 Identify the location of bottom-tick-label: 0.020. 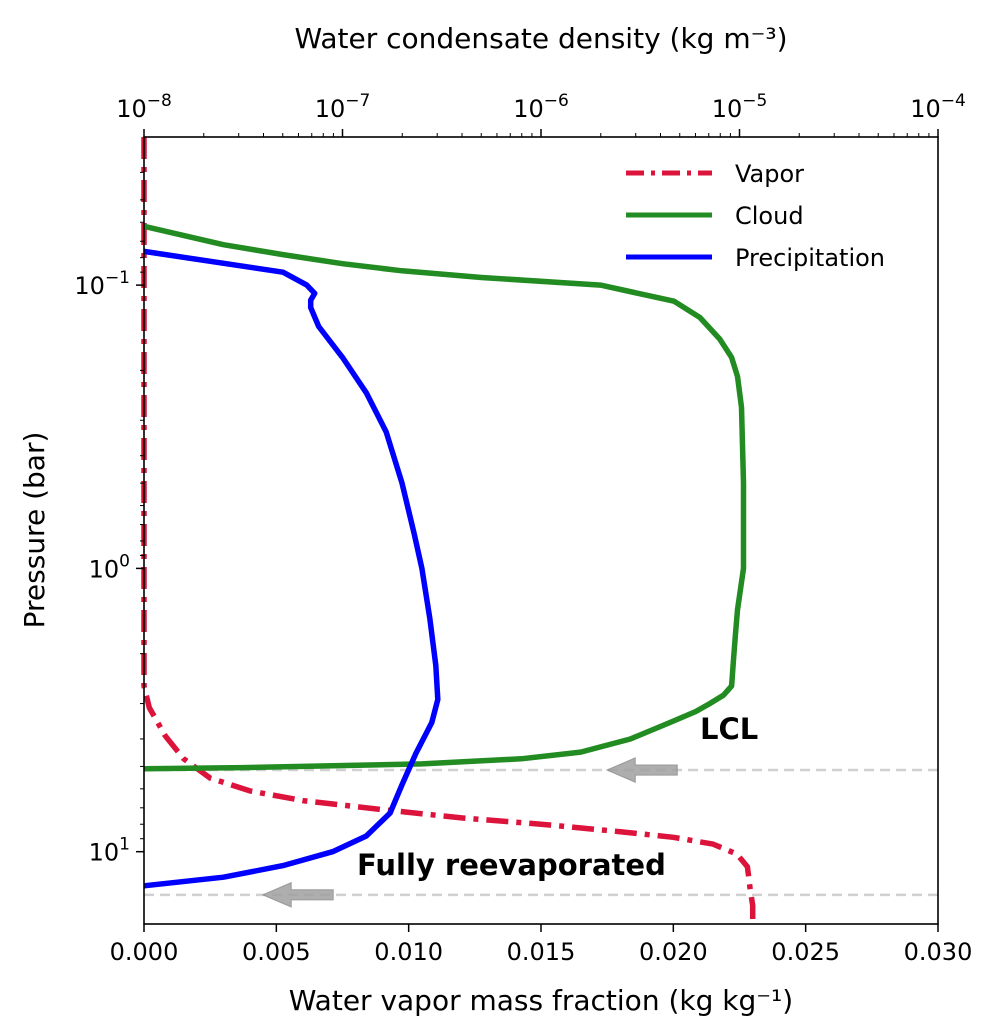
(673, 952).